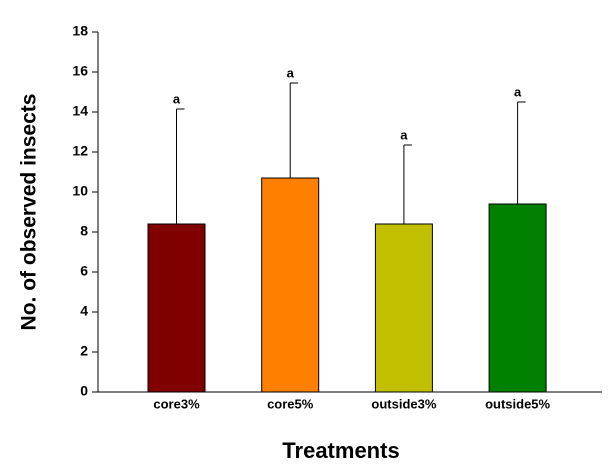  I want to click on x-tick-label: outside3%, so click(403, 403).